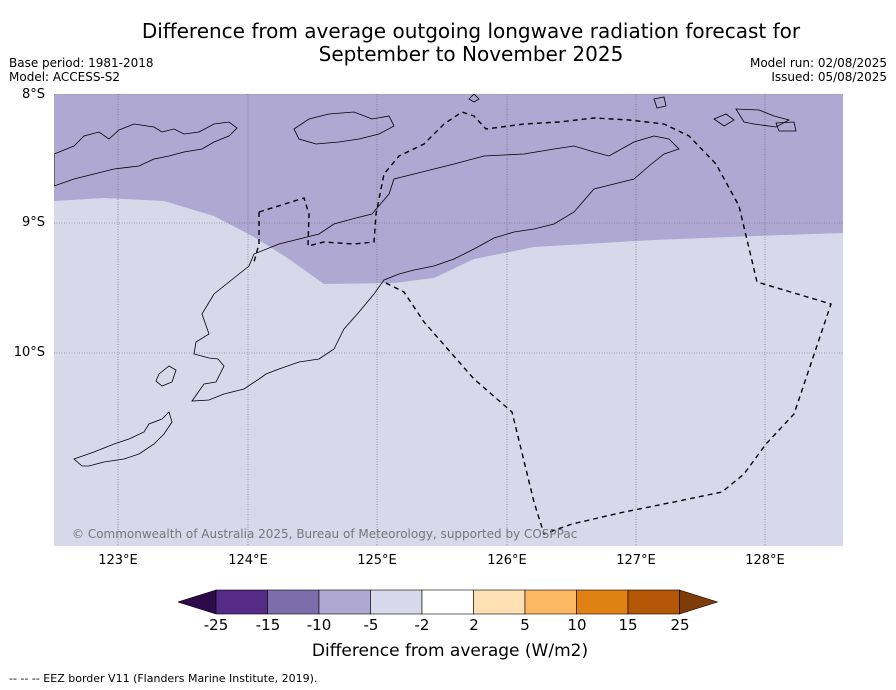  I want to click on issued-date: Issued: 05/08/2025, so click(829, 77).